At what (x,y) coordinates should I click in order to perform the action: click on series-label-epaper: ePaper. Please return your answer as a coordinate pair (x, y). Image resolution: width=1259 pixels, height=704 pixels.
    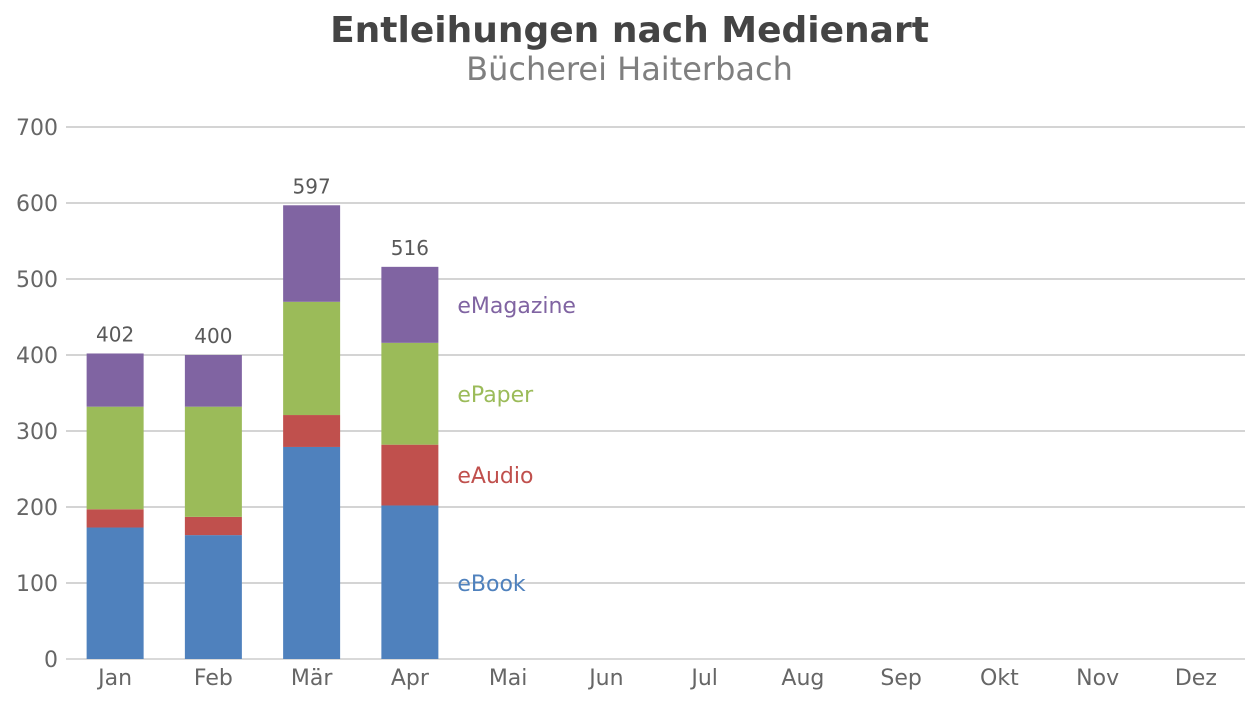
    Looking at the image, I should click on (495, 395).